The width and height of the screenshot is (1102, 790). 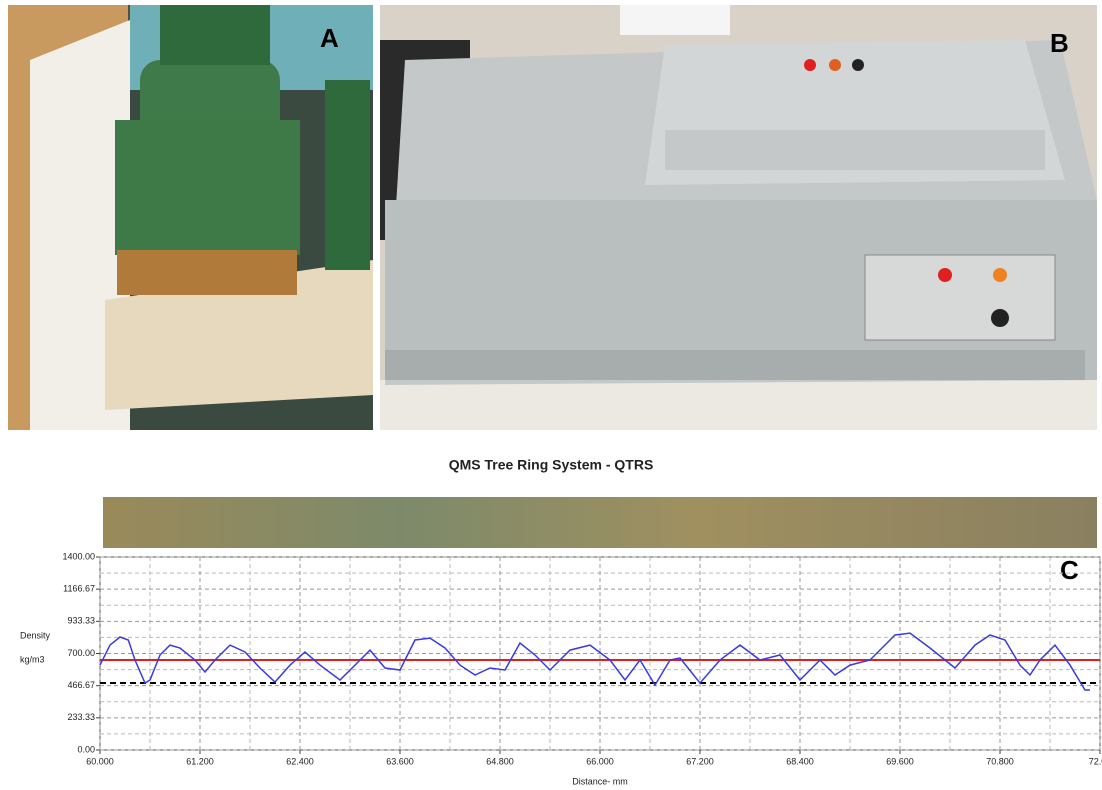 I want to click on x-tick-label: 64.800, so click(x=500, y=761).